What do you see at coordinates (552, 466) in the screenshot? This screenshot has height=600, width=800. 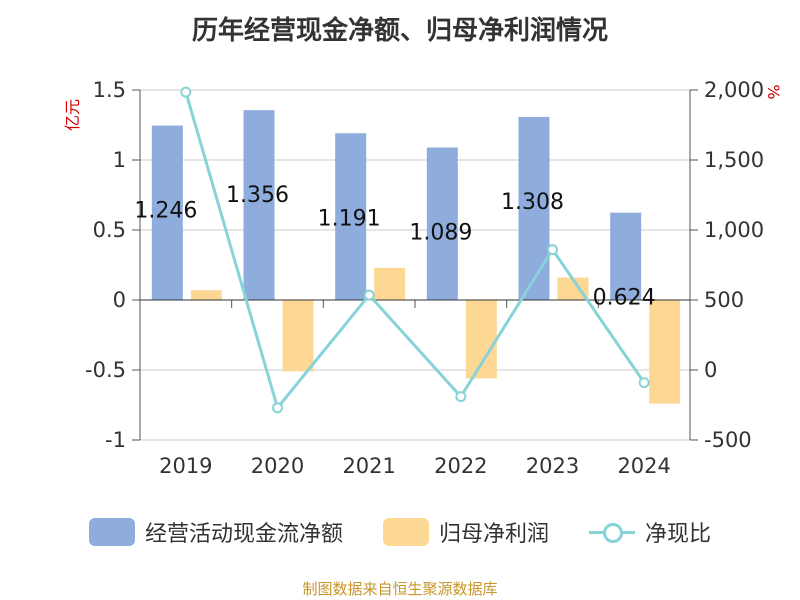 I see `x-axis-tick-label-2023: 2023` at bounding box center [552, 466].